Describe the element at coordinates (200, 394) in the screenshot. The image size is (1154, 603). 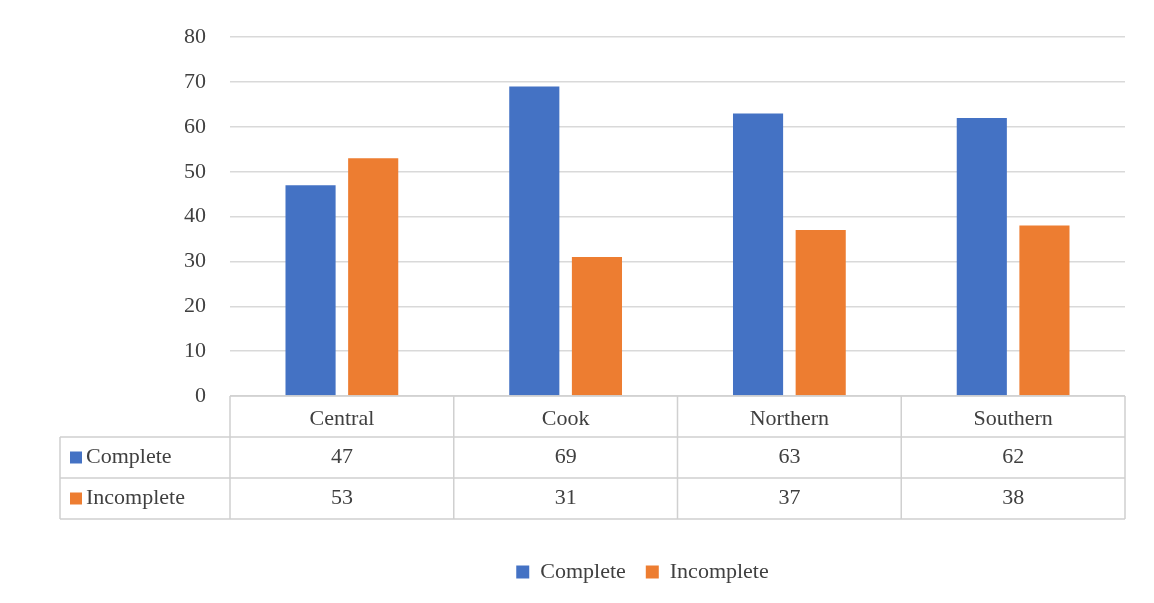
I see `y-tick-label: 0` at that location.